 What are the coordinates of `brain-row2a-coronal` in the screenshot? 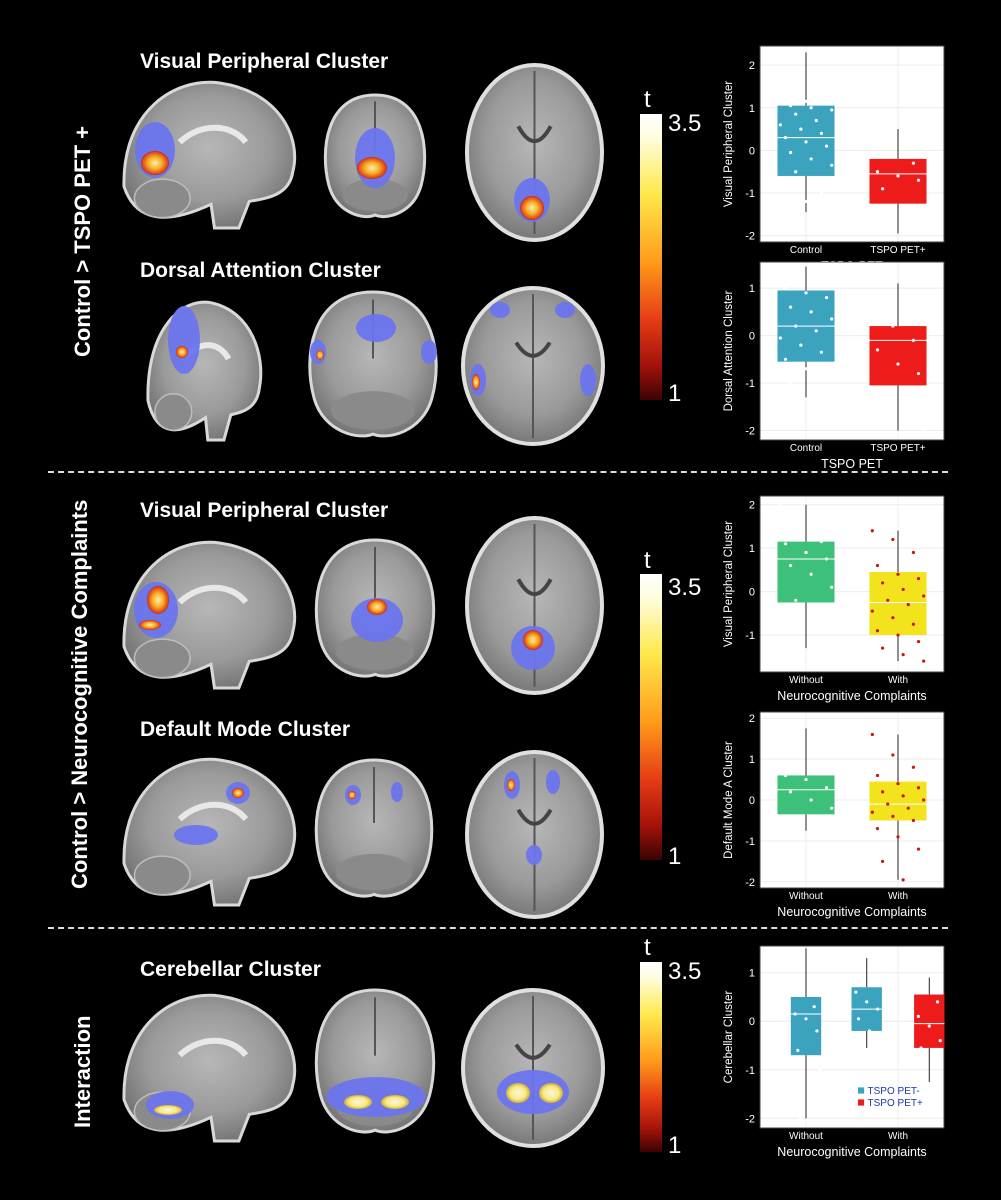 It's located at (375, 608).